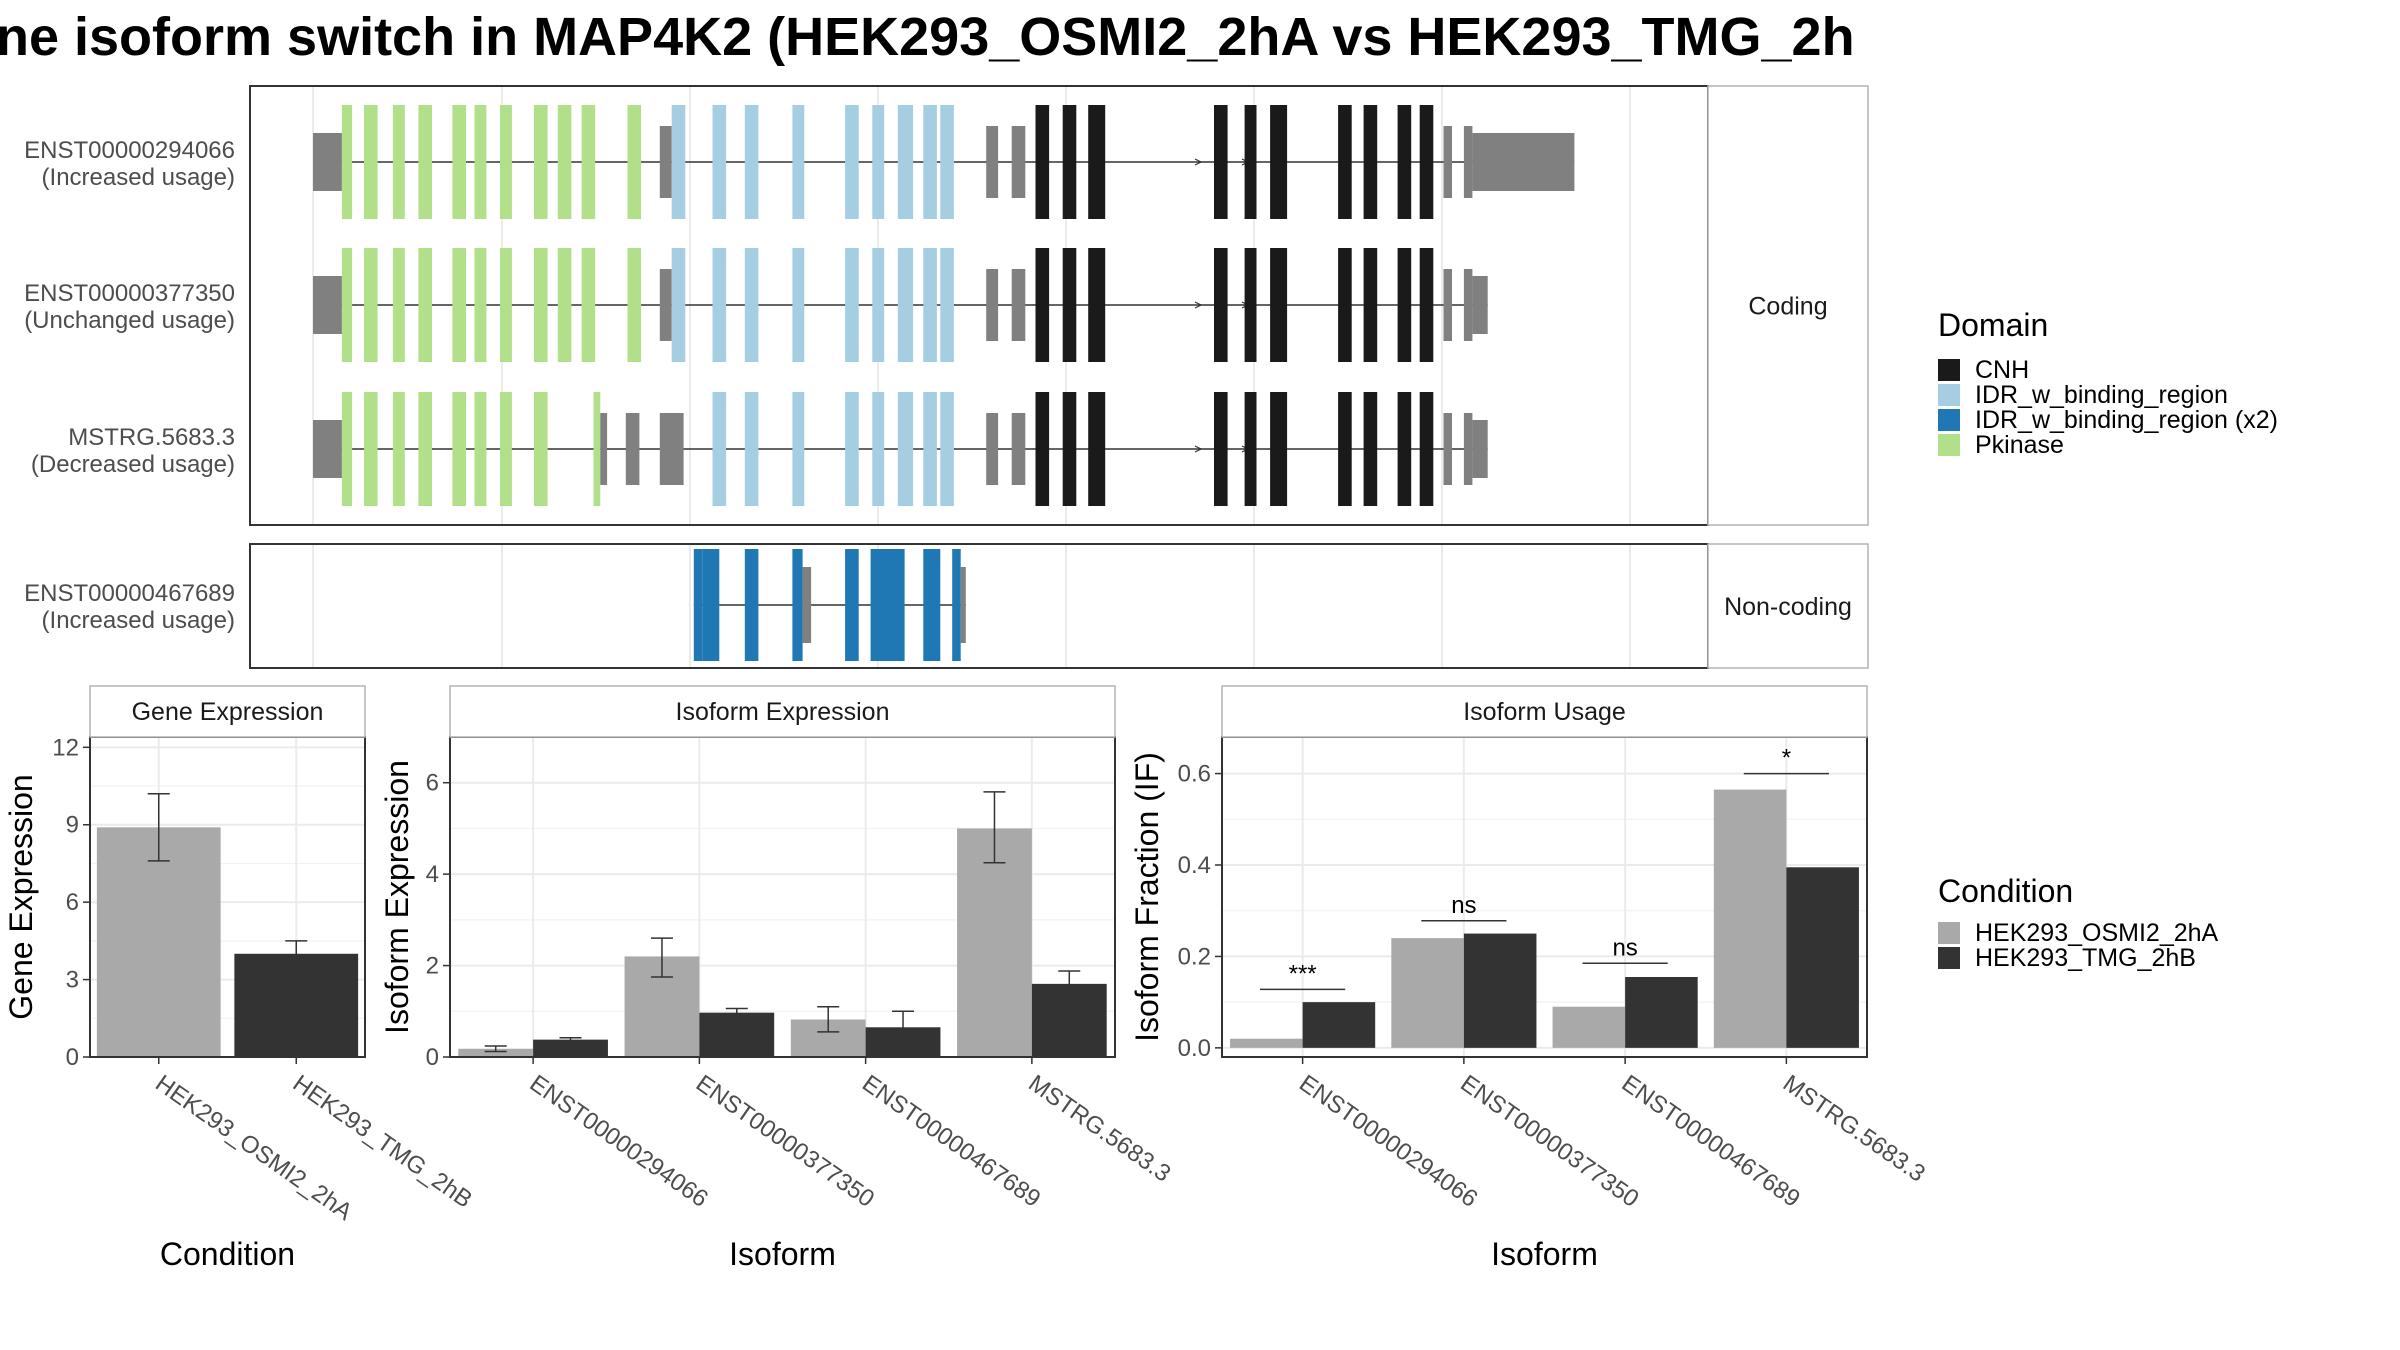  I want to click on significance-label: ***, so click(1303, 973).